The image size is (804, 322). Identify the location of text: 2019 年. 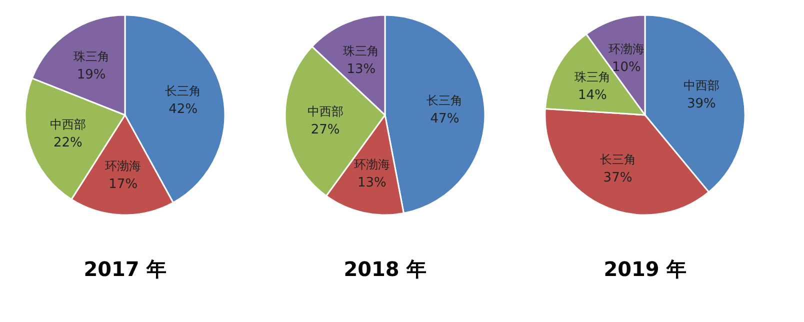
(645, 269).